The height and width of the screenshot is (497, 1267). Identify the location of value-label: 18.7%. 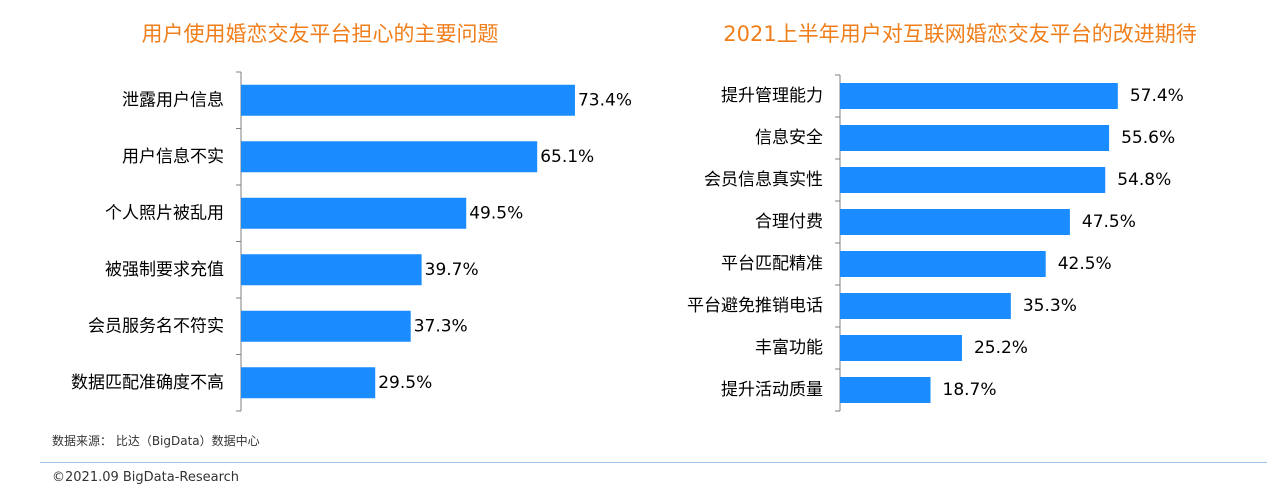
(970, 390).